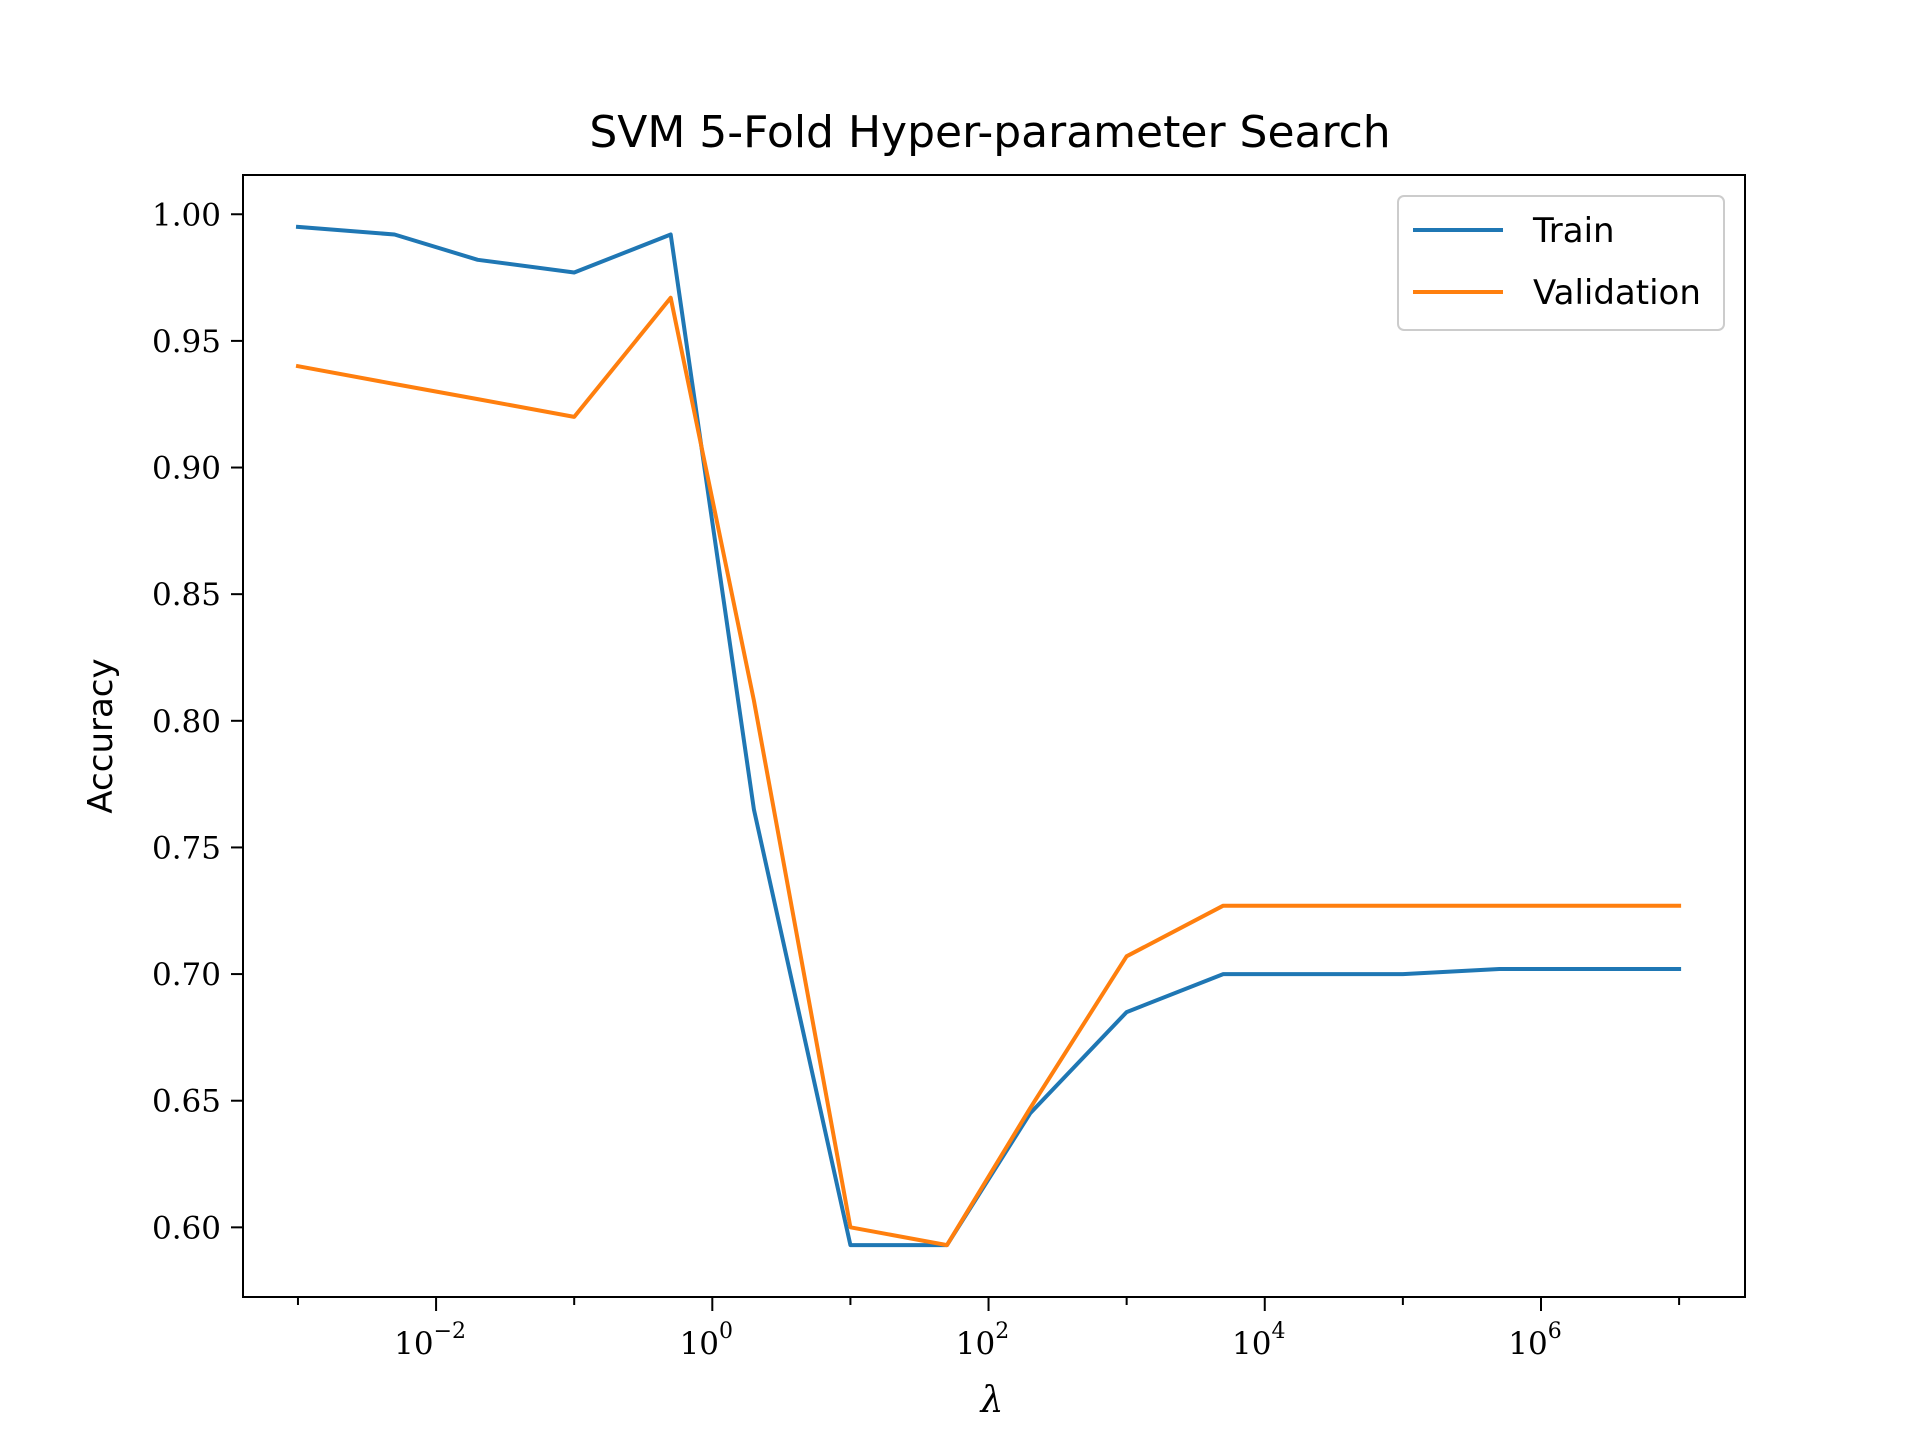 The width and height of the screenshot is (1920, 1440). I want to click on x-tick-label: 10⁴, so click(1258, 1340).